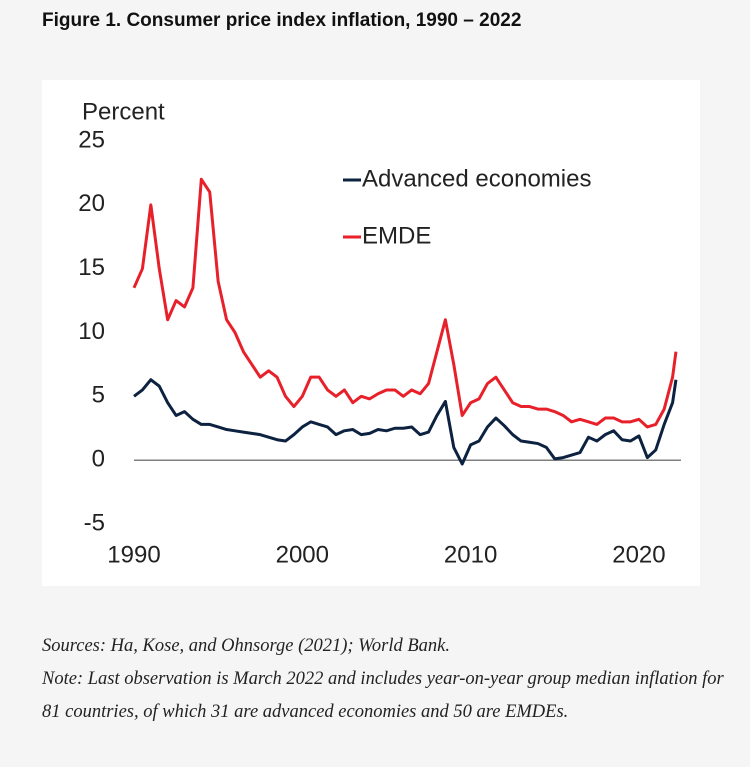  I want to click on y-tick-label: 10, so click(91, 331).